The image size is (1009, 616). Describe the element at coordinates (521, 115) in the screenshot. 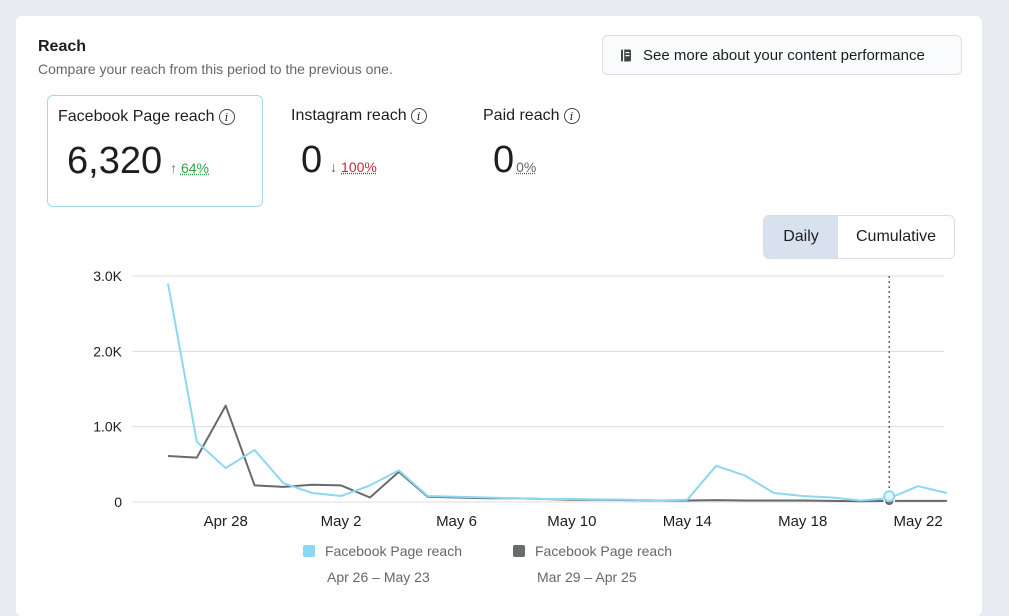

I see `metric-label: Paid reach` at that location.